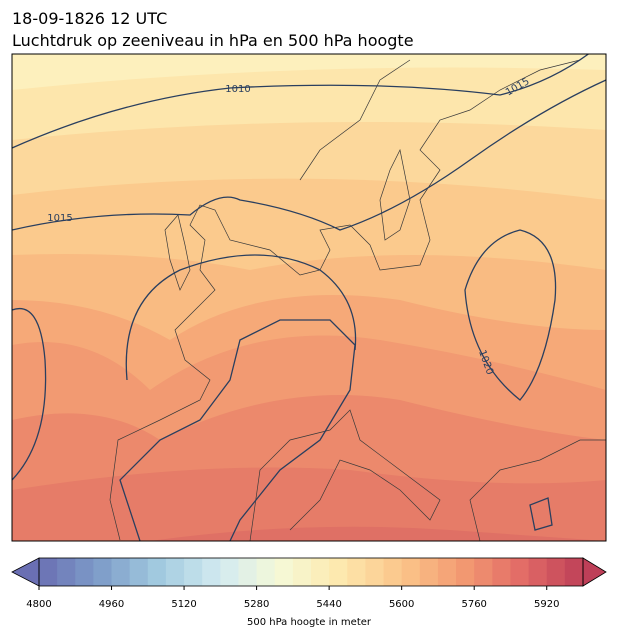 The width and height of the screenshot is (618, 639). What do you see at coordinates (89, 18) in the screenshot?
I see `title: 18-09-1826 12 UTC` at bounding box center [89, 18].